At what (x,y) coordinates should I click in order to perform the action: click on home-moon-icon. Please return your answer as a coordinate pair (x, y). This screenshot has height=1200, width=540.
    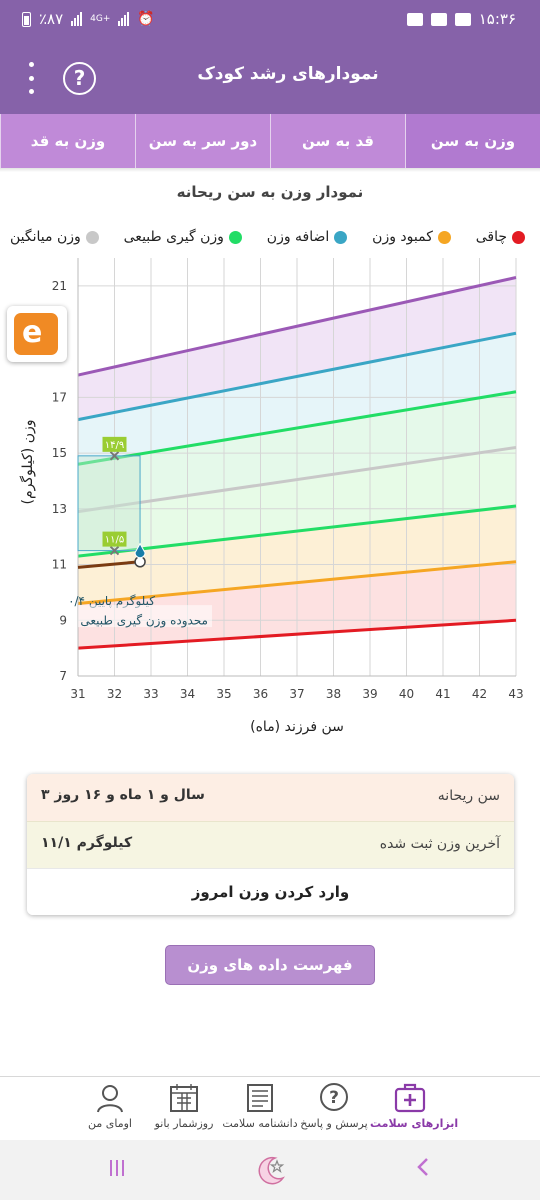
    Looking at the image, I should click on (271, 1170).